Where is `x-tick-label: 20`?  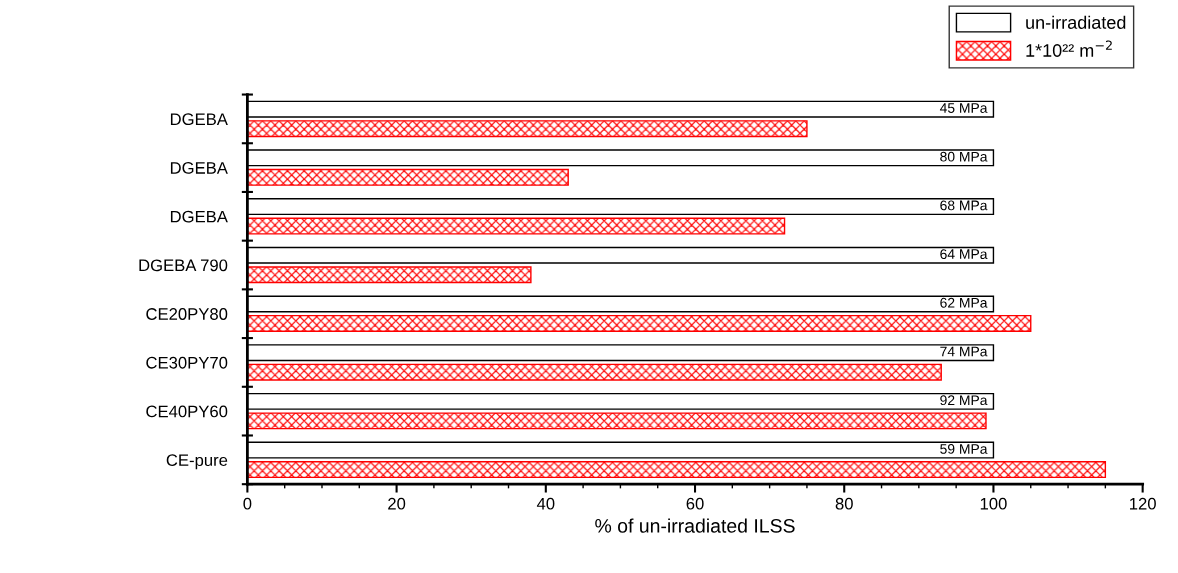 x-tick-label: 20 is located at coordinates (397, 503).